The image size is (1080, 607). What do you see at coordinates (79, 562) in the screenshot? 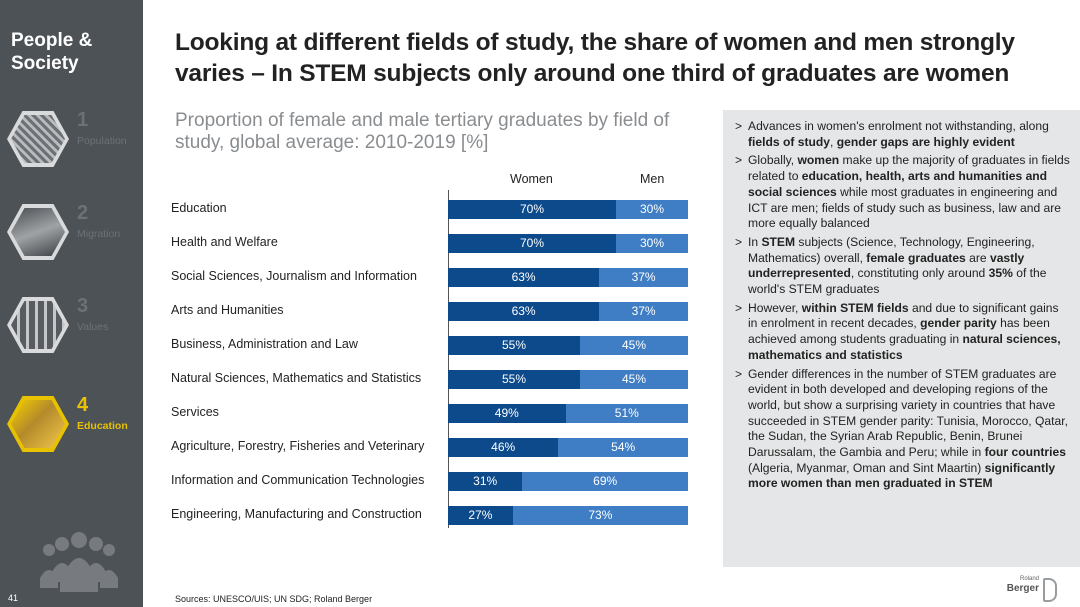
I see `people-group-icon` at bounding box center [79, 562].